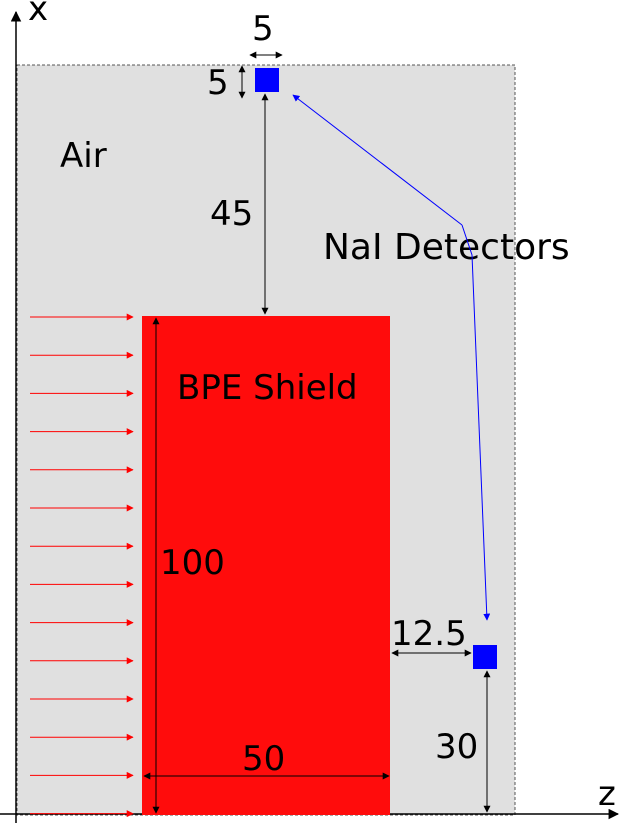 Image resolution: width=621 pixels, height=824 pixels. What do you see at coordinates (263, 759) in the screenshot?
I see `dim-shield-width-label: 50` at bounding box center [263, 759].